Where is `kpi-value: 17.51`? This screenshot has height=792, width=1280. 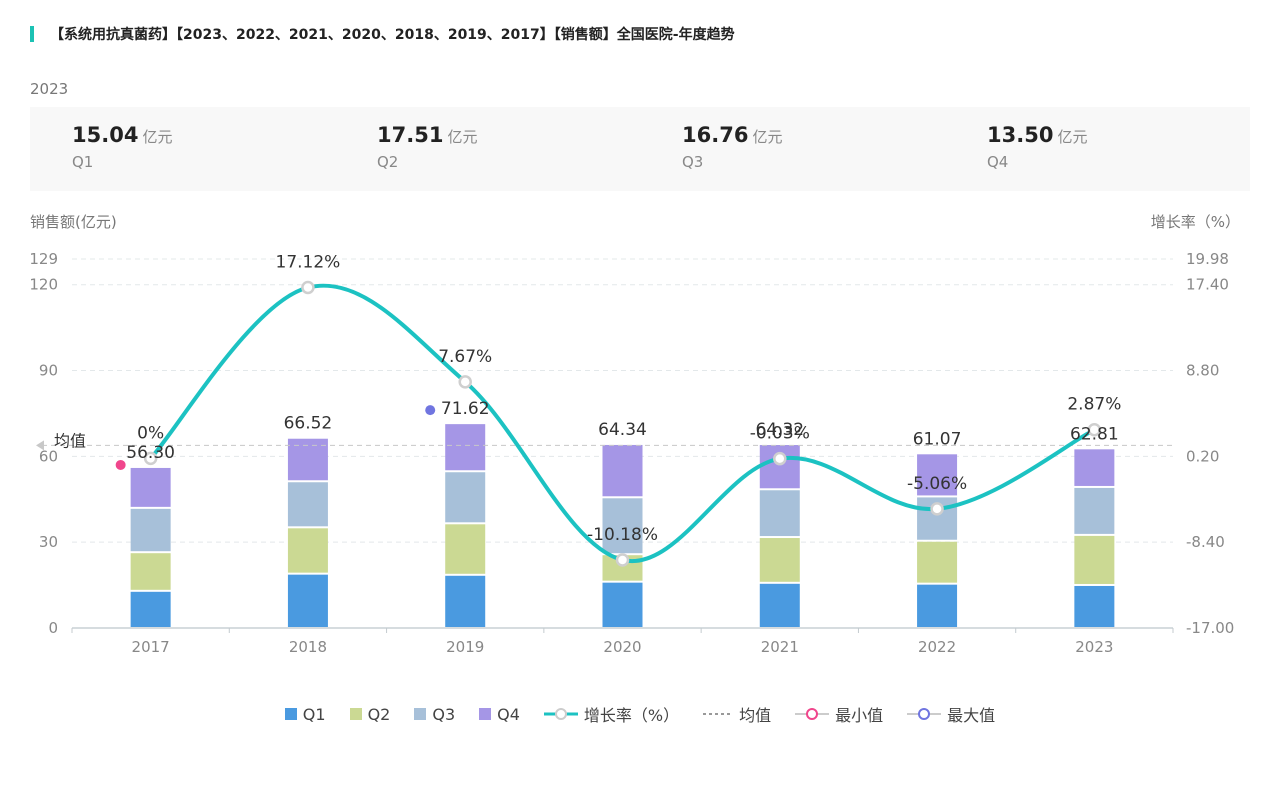
kpi-value: 17.51 is located at coordinates (410, 135).